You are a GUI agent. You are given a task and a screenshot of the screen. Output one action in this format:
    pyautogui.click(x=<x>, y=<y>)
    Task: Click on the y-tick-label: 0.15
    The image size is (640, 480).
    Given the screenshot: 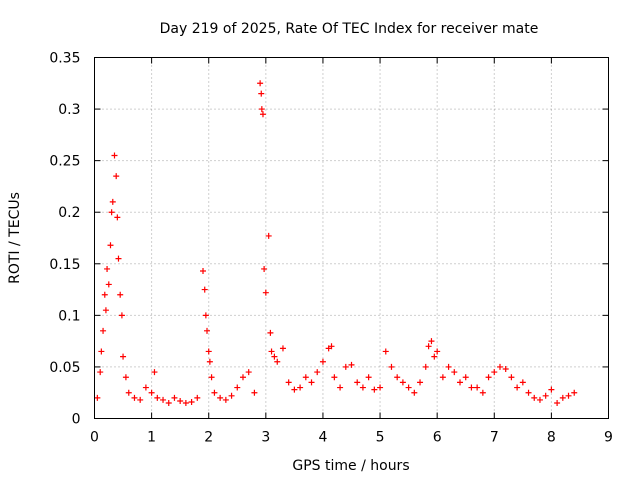 What is the action you would take?
    pyautogui.click(x=64, y=265)
    